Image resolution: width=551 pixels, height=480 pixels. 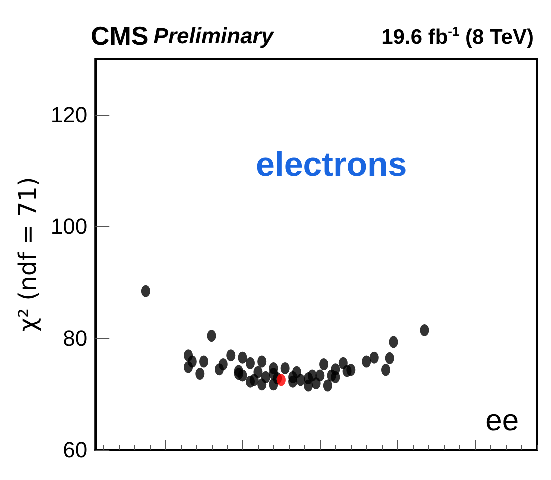 I want to click on y-tick-label: 120, so click(x=69, y=115).